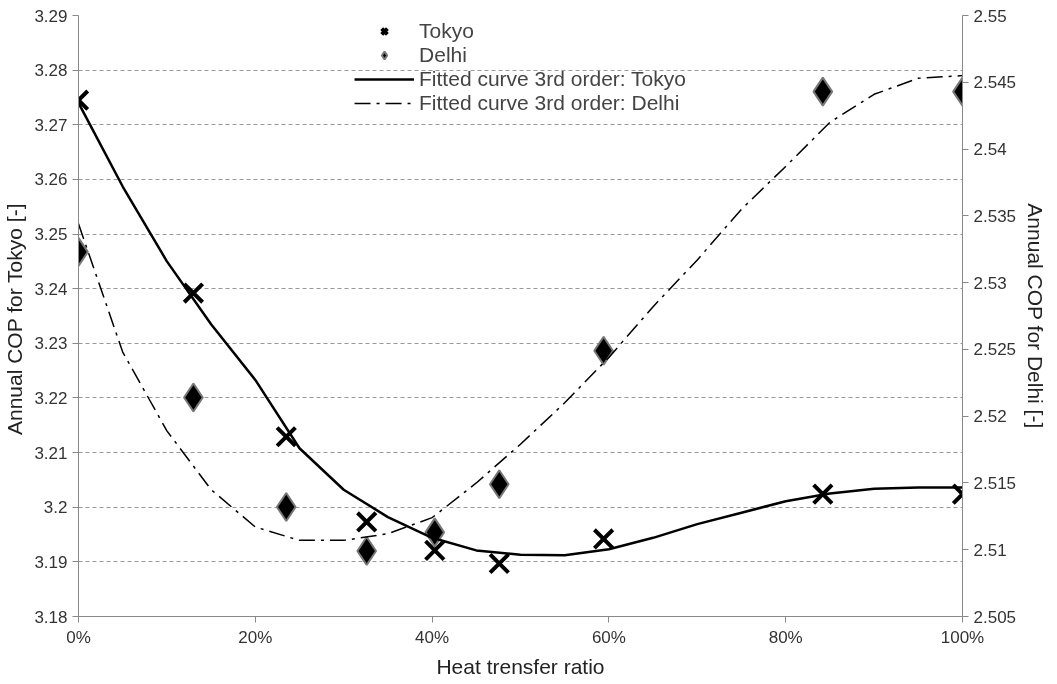  I want to click on y2-axis-title: Annual COP for Delhi [-], so click(1036, 316).